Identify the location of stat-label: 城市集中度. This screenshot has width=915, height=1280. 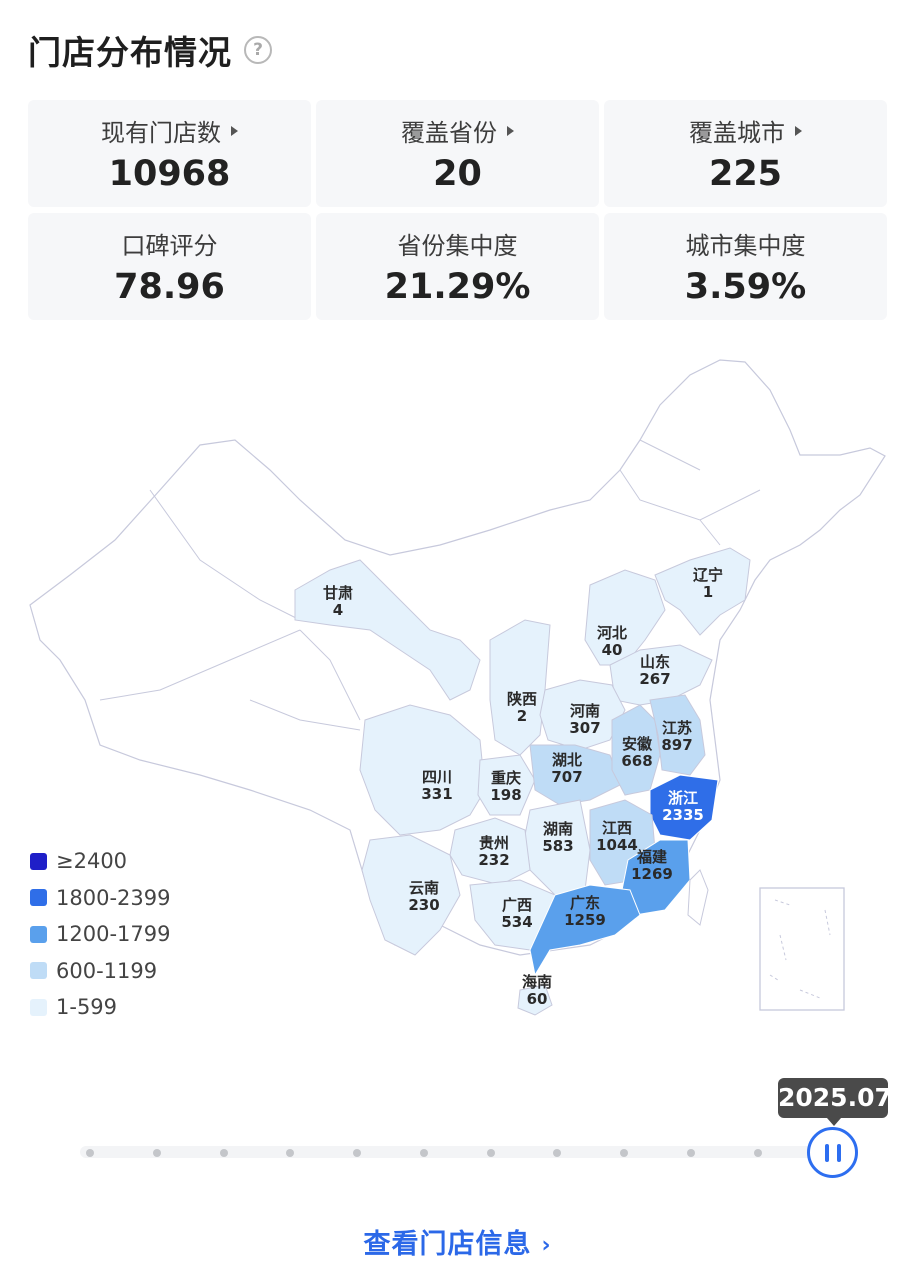
(745, 246).